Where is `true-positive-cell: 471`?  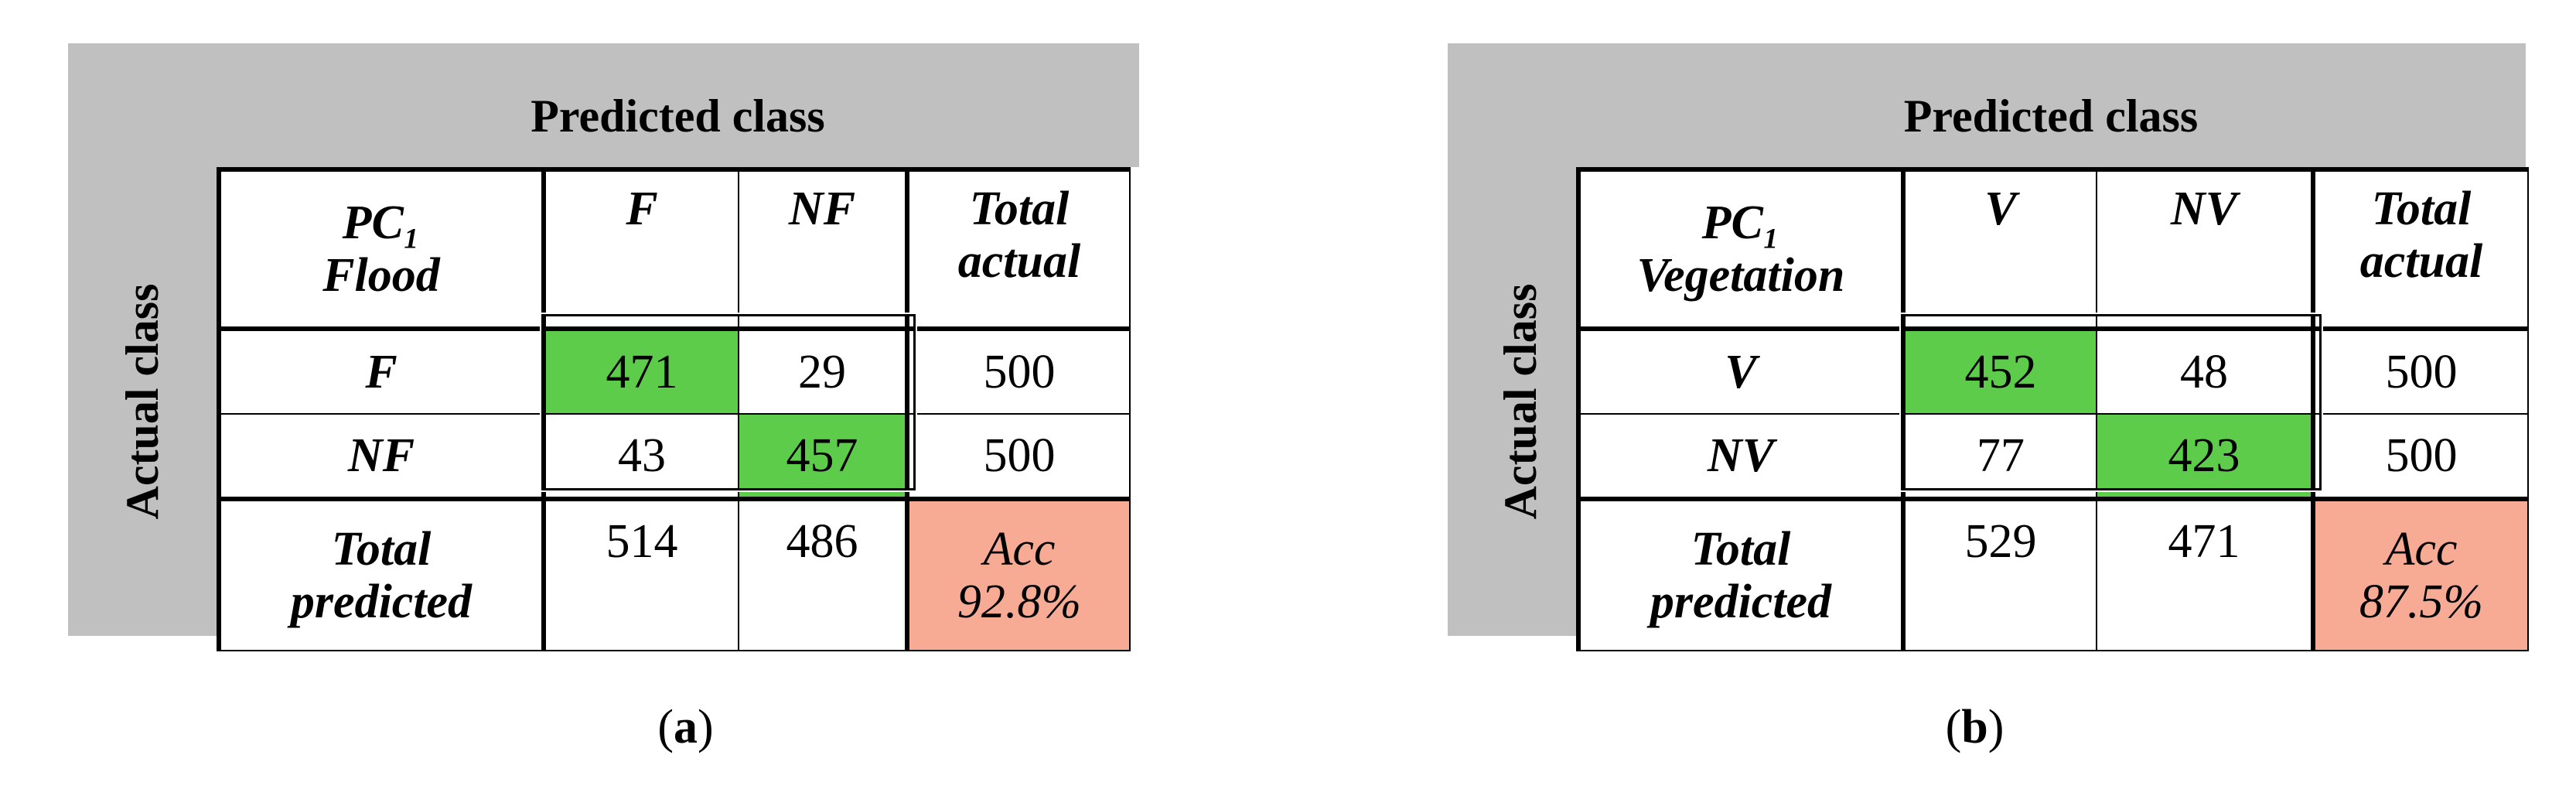
true-positive-cell: 471 is located at coordinates (641, 371).